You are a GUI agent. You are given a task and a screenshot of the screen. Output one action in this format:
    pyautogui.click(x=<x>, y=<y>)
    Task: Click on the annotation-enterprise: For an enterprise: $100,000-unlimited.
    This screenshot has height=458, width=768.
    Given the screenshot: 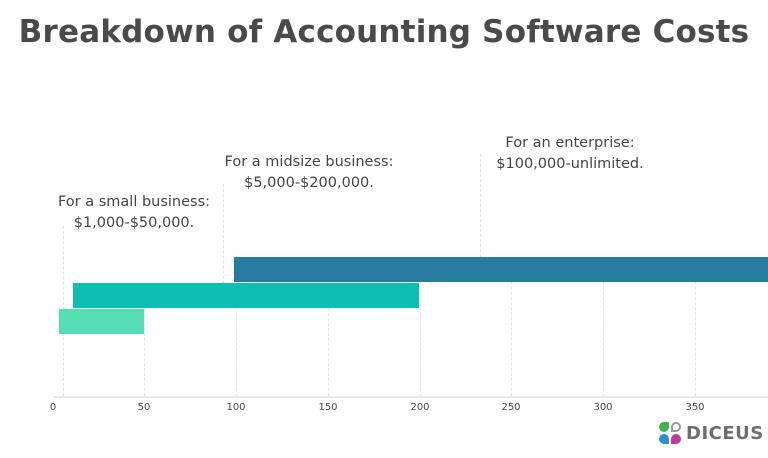 What is the action you would take?
    pyautogui.click(x=569, y=154)
    